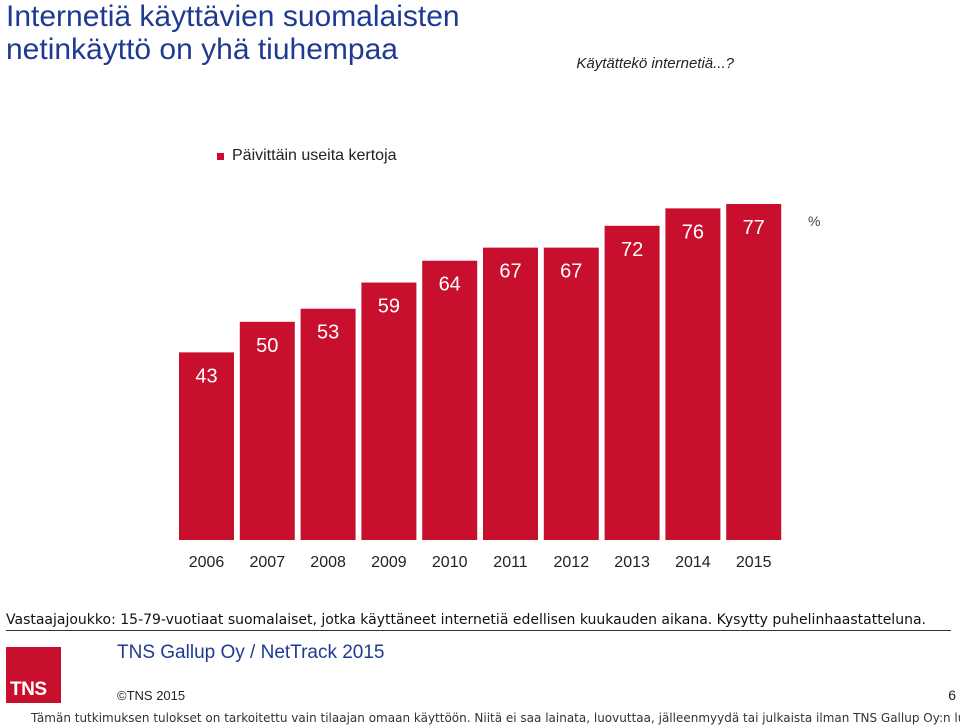  Describe the element at coordinates (267, 346) in the screenshot. I see `data-label-2007: 50` at that location.